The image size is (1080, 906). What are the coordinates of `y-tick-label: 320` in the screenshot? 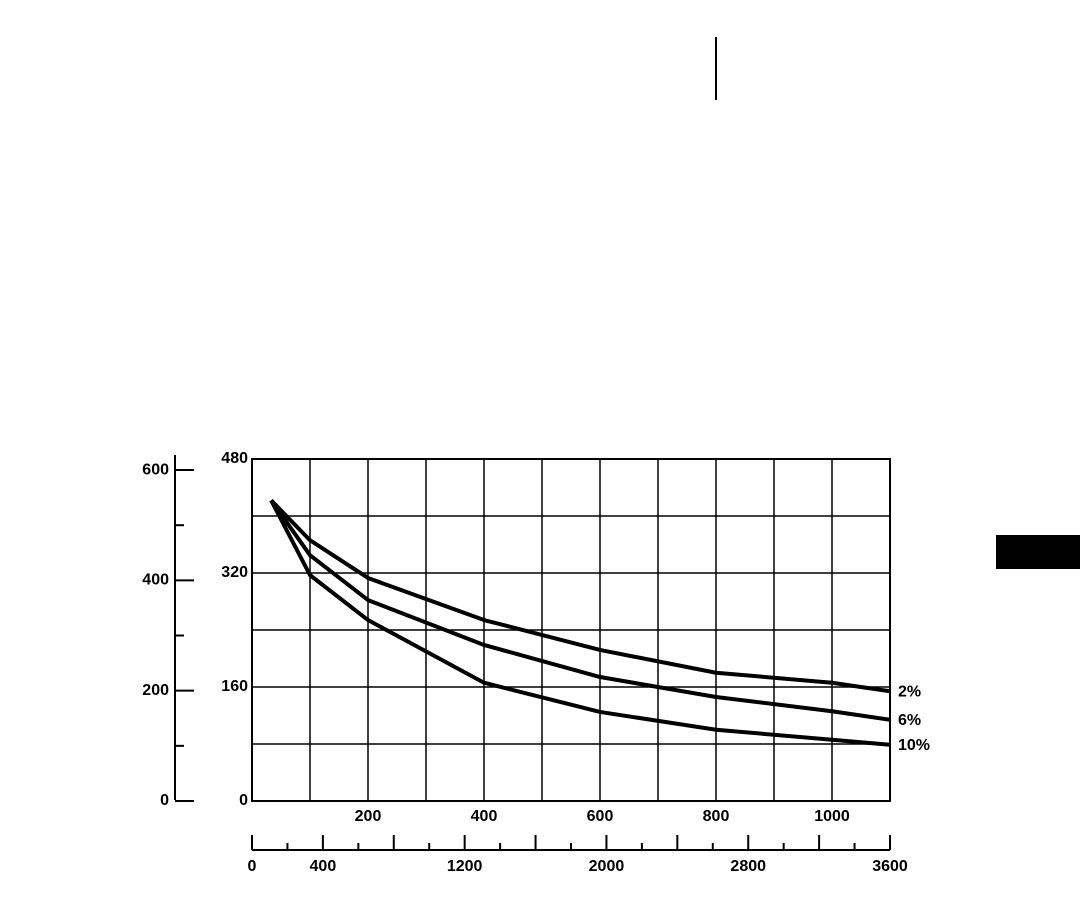 It's located at (234, 572).